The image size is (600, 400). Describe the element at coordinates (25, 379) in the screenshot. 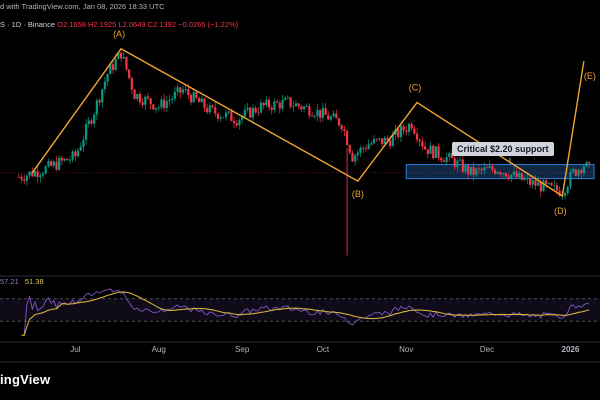

I see `brand-logo-text: ingView` at that location.